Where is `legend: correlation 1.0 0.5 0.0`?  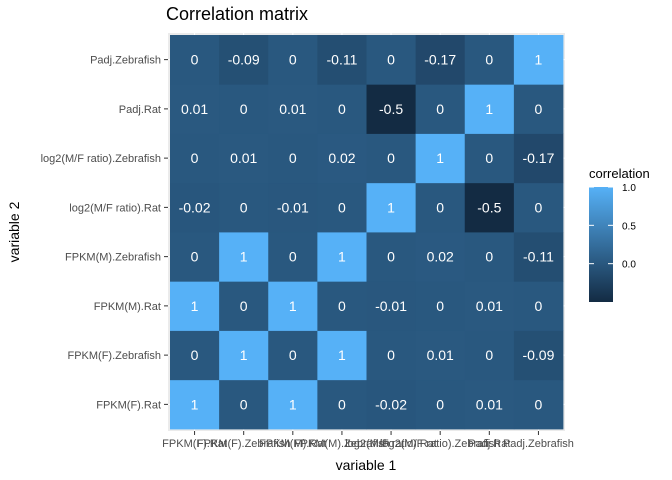
legend: correlation 1.0 0.5 0.0 is located at coordinates (619, 234).